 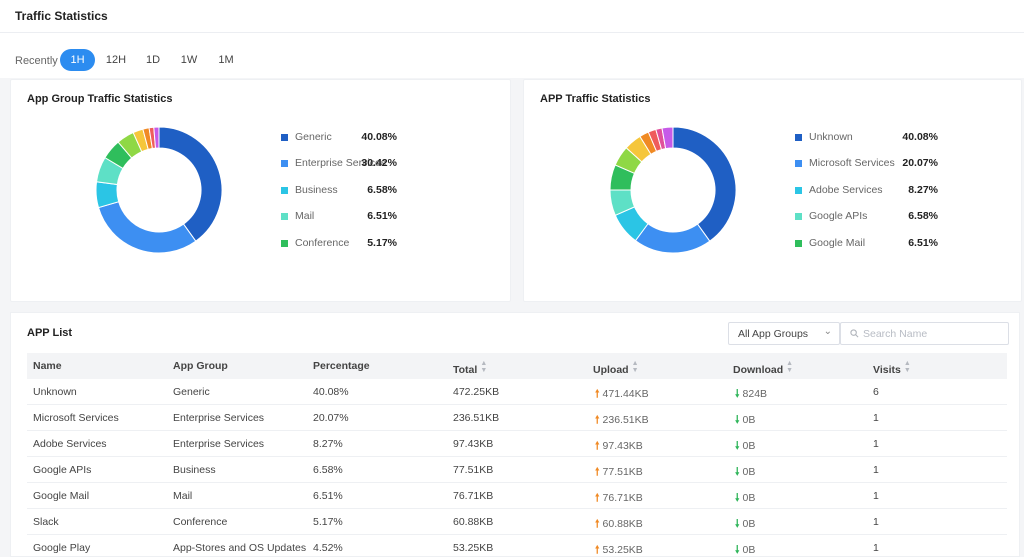 What do you see at coordinates (611, 370) in the screenshot?
I see `column-header-label: Upload` at bounding box center [611, 370].